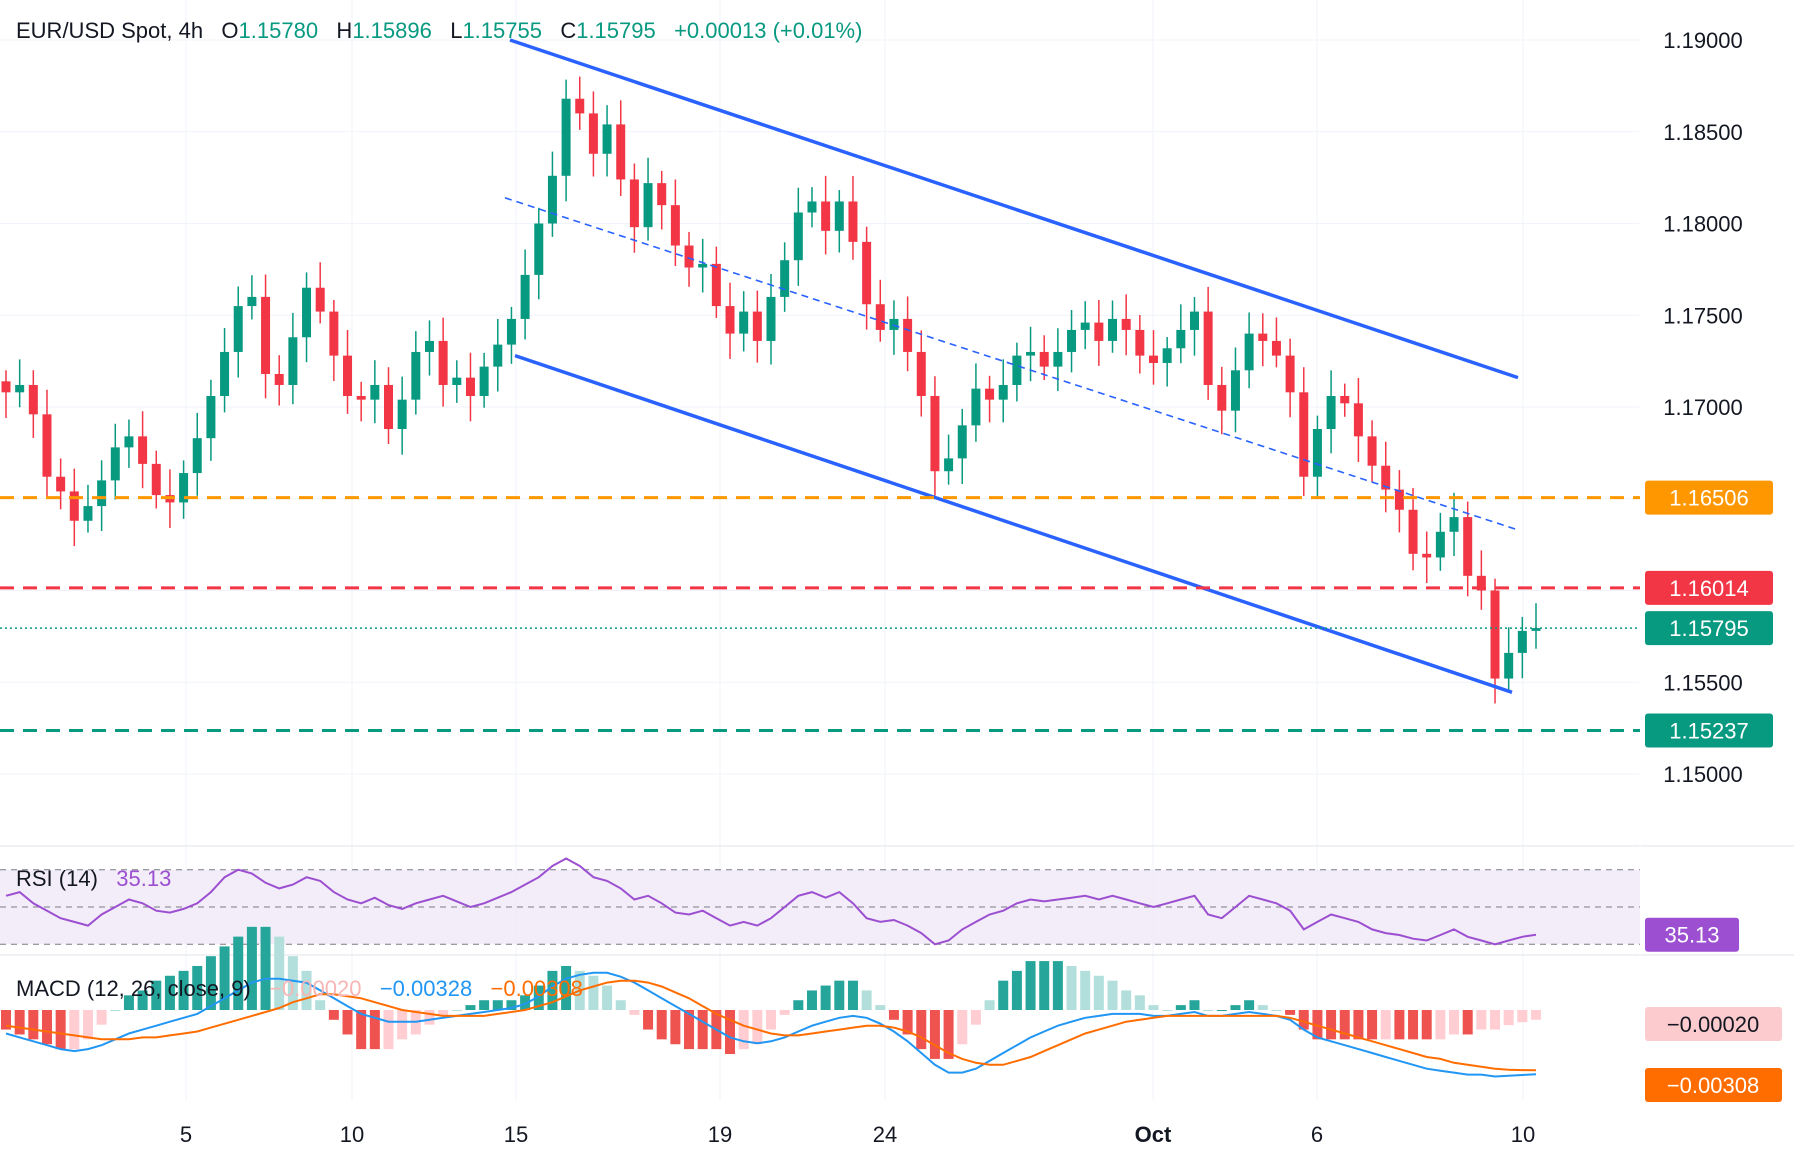 The image size is (1794, 1160). I want to click on close-label: C, so click(568, 30).